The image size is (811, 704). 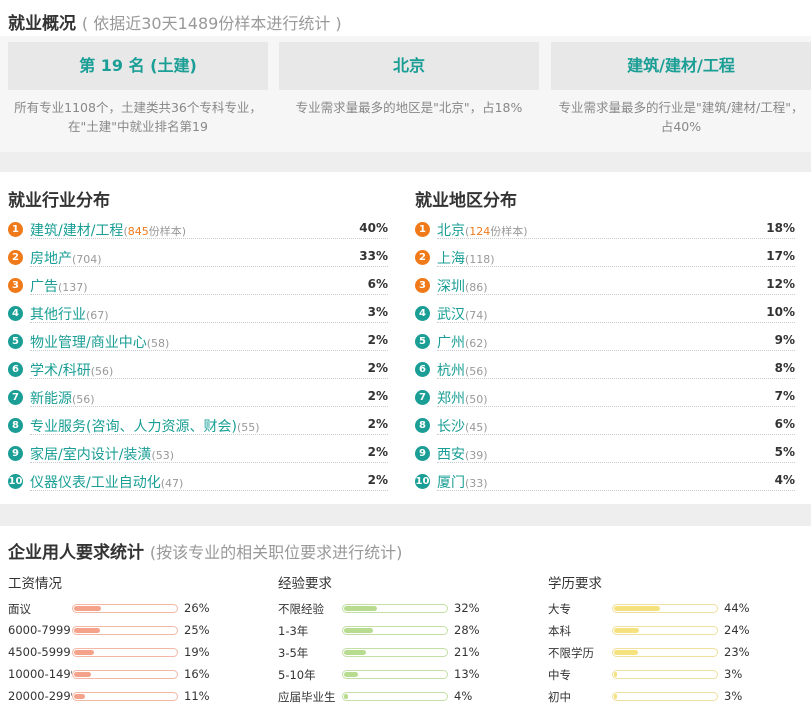 I want to click on industry-item-link: 建筑/建材/工程(845份样本), so click(x=108, y=230).